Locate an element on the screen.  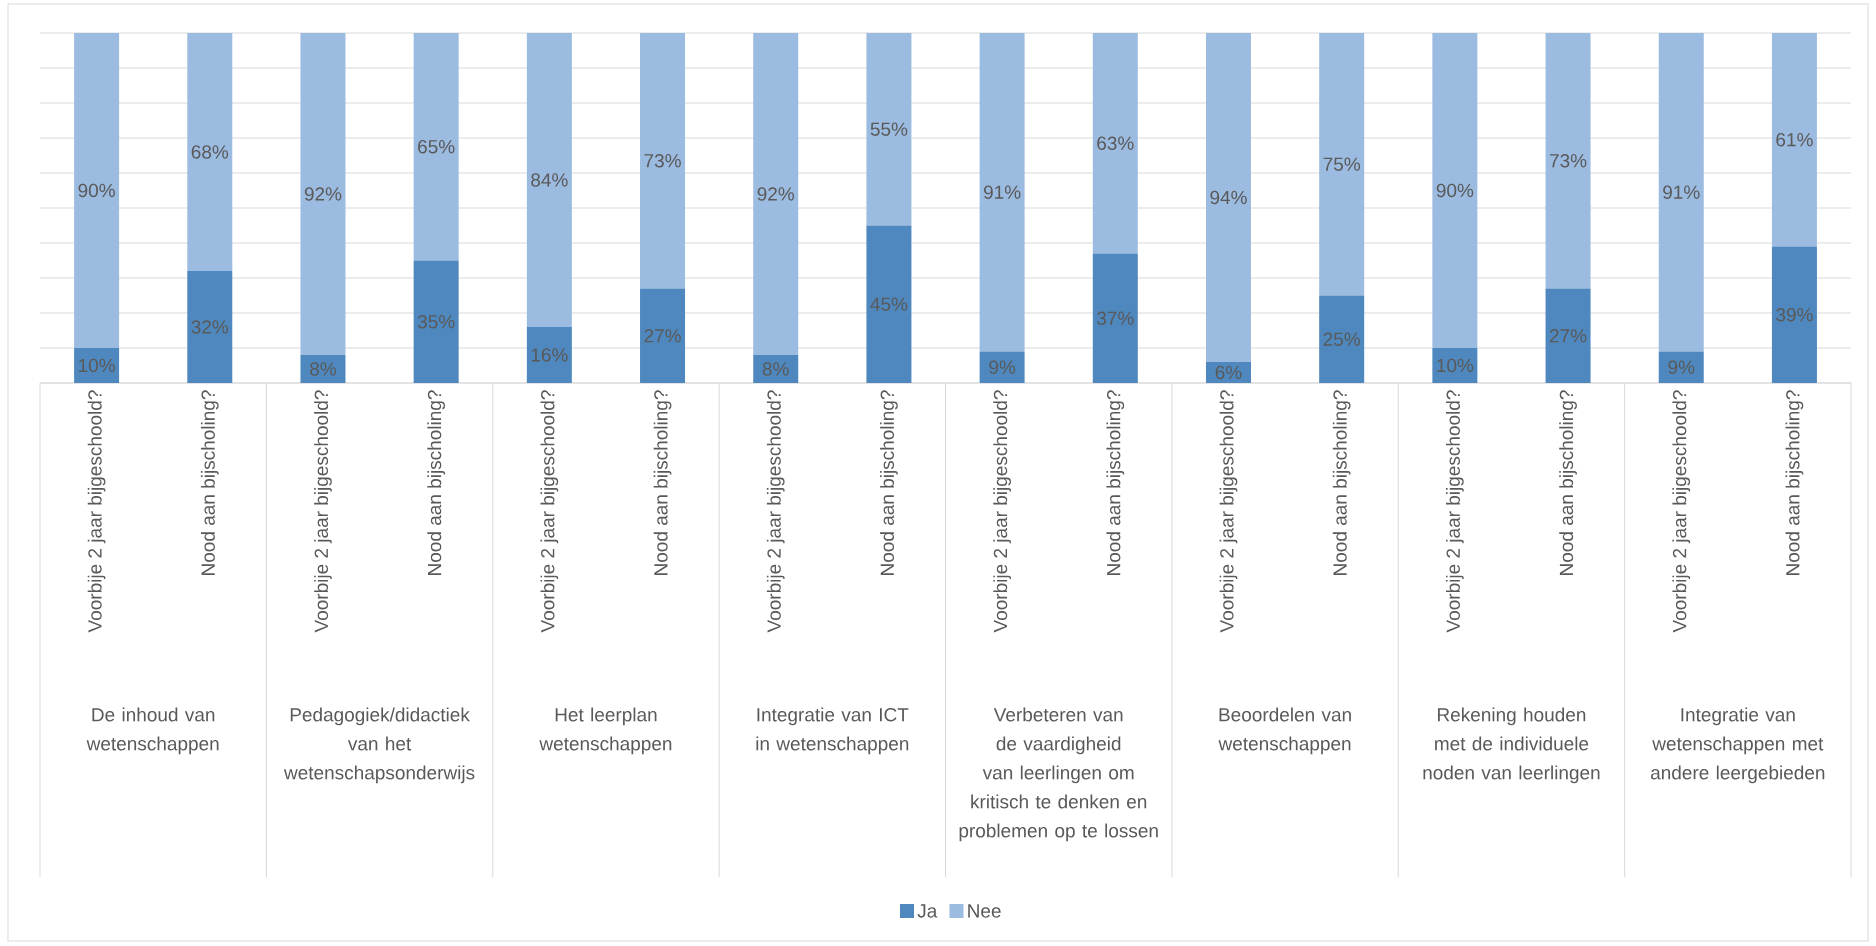
legend-label: Ja is located at coordinates (927, 911).